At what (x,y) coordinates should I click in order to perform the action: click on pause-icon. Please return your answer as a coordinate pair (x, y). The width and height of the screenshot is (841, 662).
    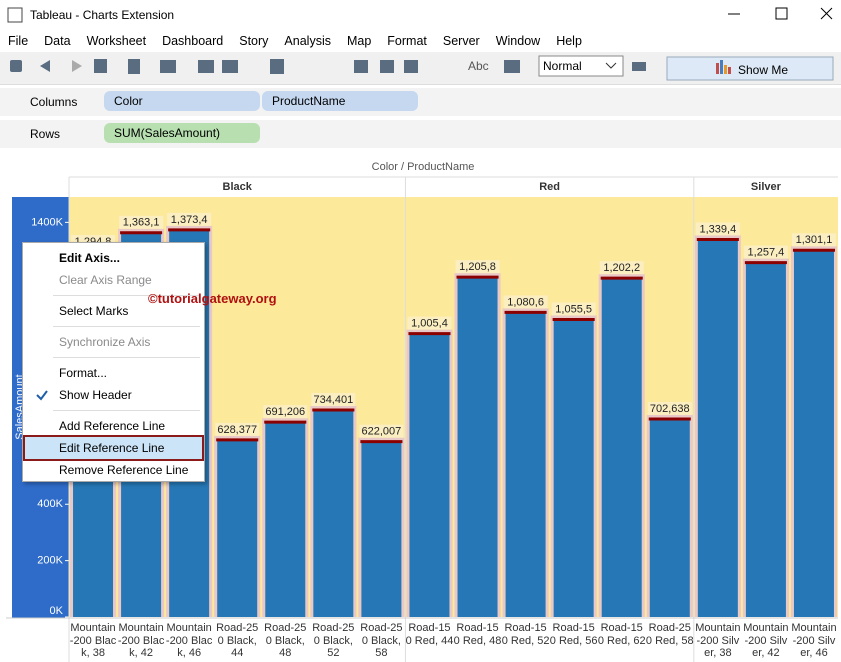
    Looking at the image, I should click on (277, 66).